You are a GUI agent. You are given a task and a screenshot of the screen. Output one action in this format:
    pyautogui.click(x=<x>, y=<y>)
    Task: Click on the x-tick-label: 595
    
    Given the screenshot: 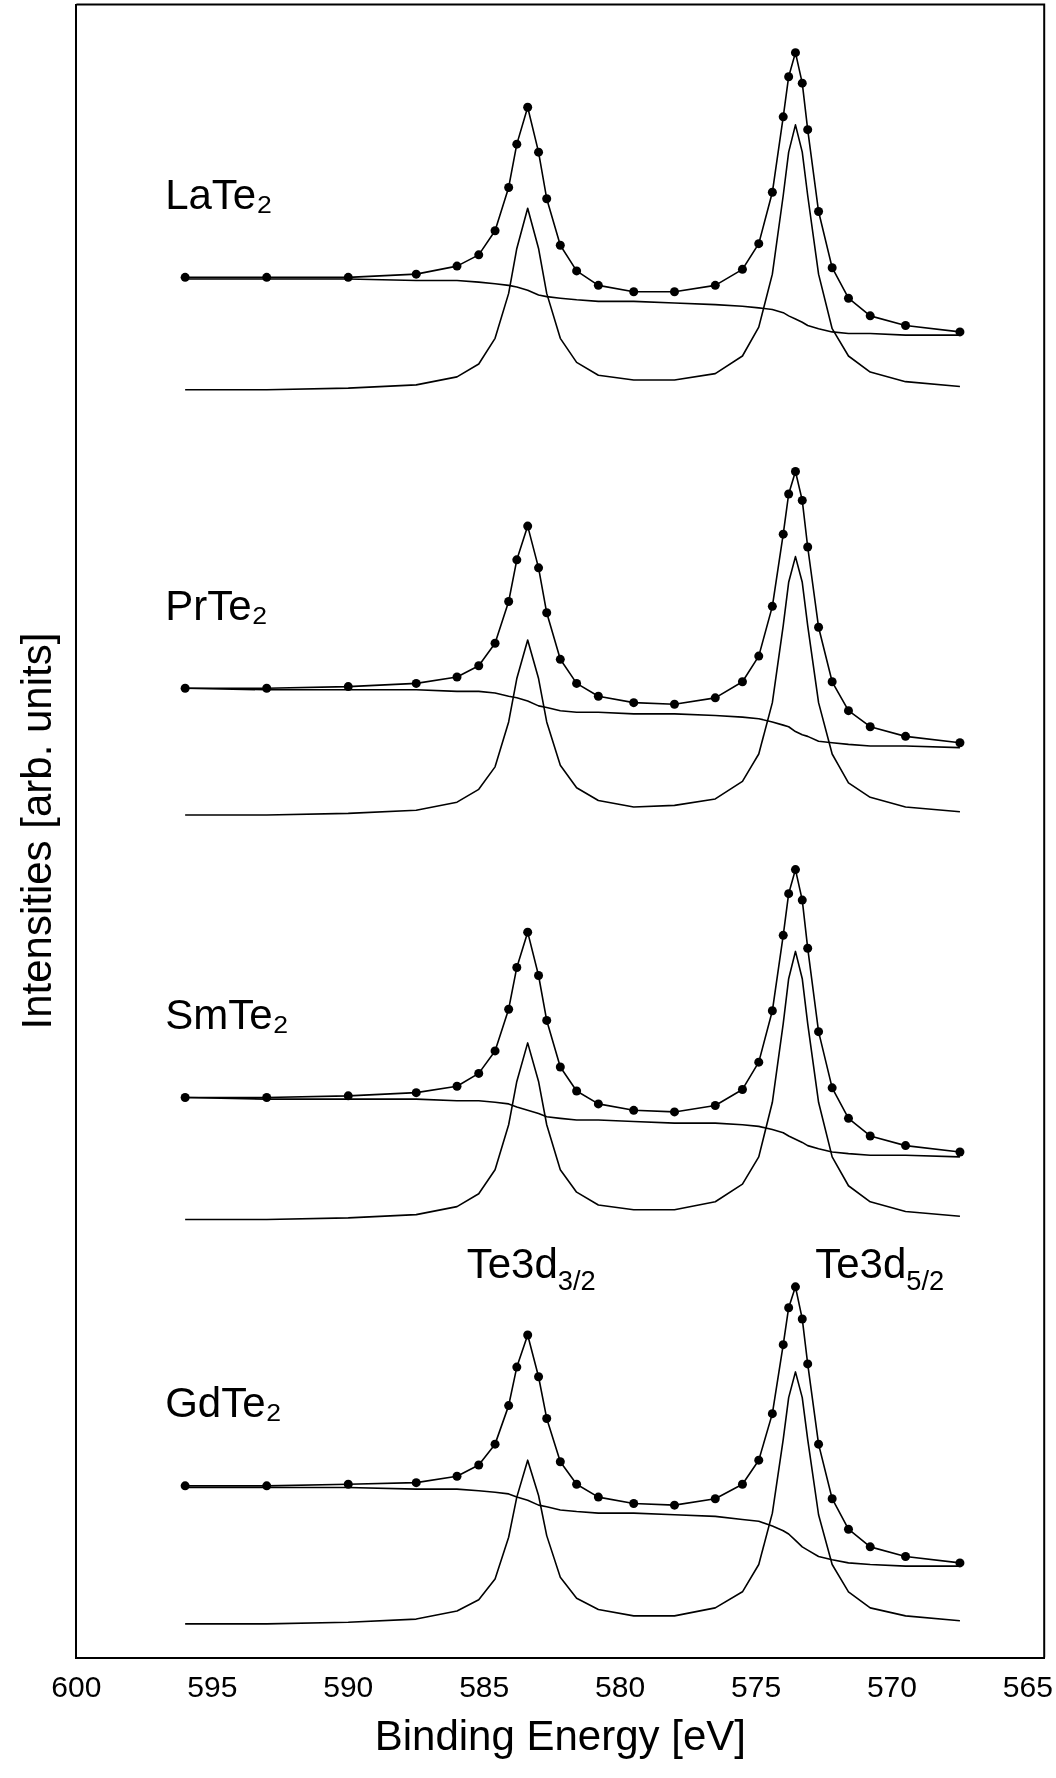 What is the action you would take?
    pyautogui.click(x=212, y=1686)
    